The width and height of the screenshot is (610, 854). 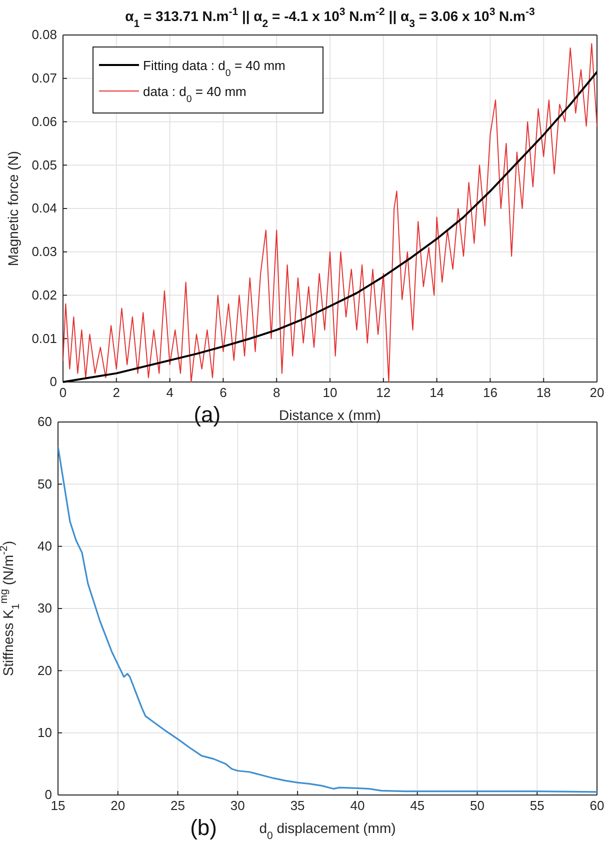 I want to click on x-axis-title: Distance x (mm), so click(x=330, y=415).